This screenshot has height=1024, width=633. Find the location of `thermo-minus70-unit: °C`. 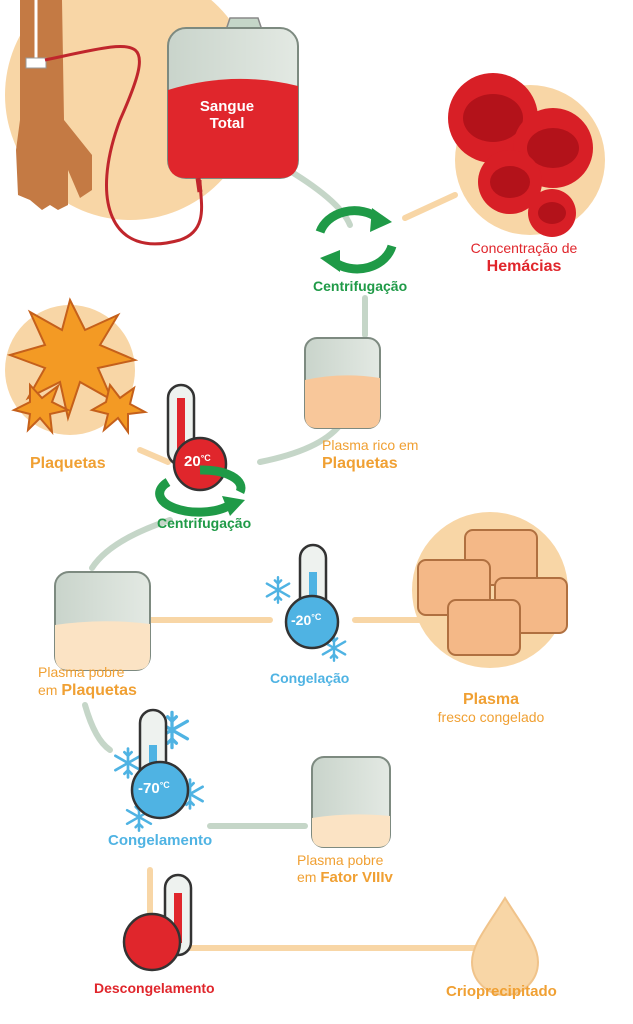

thermo-minus70-unit: °C is located at coordinates (164, 785).